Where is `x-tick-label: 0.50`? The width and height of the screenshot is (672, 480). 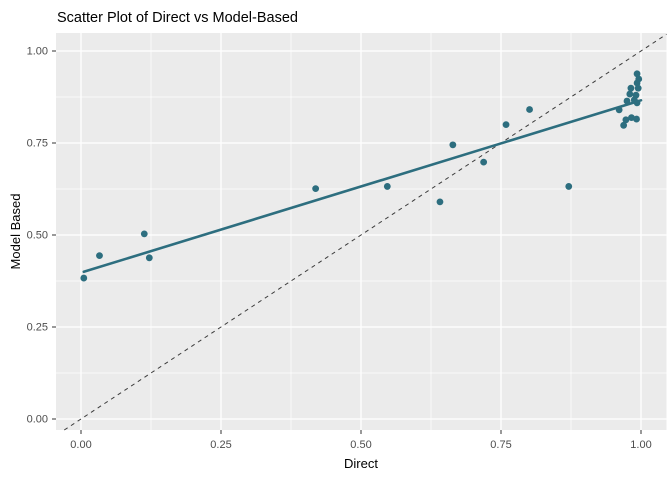 x-tick-label: 0.50 is located at coordinates (360, 445).